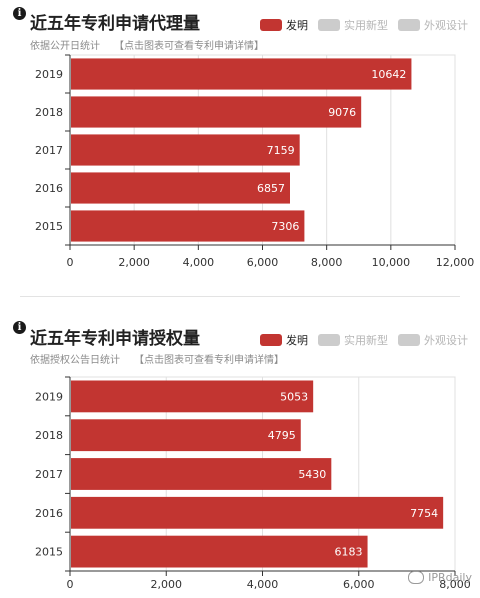 The height and width of the screenshot is (598, 480). Describe the element at coordinates (285, 226) in the screenshot. I see `bar-value-label: 7306` at that location.